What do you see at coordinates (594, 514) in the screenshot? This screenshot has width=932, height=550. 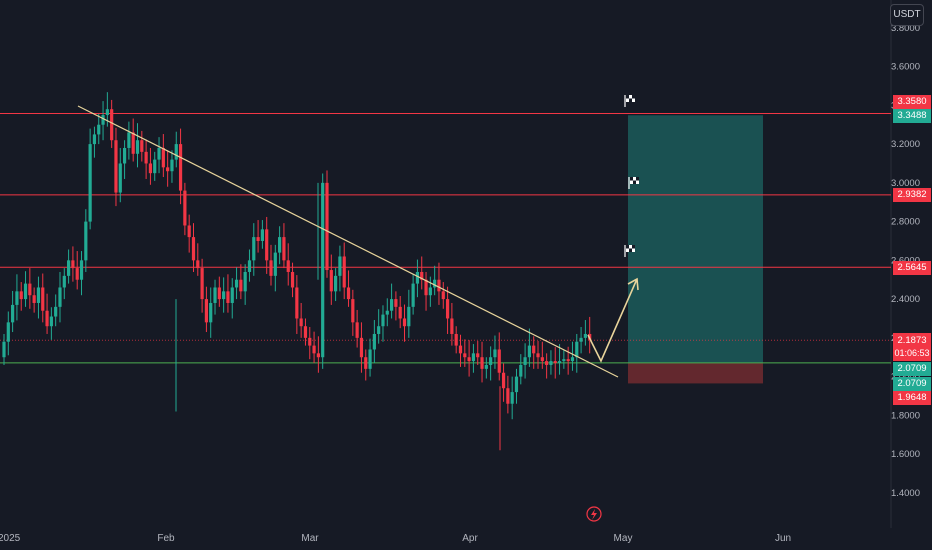 I see `lightning-icon` at bounding box center [594, 514].